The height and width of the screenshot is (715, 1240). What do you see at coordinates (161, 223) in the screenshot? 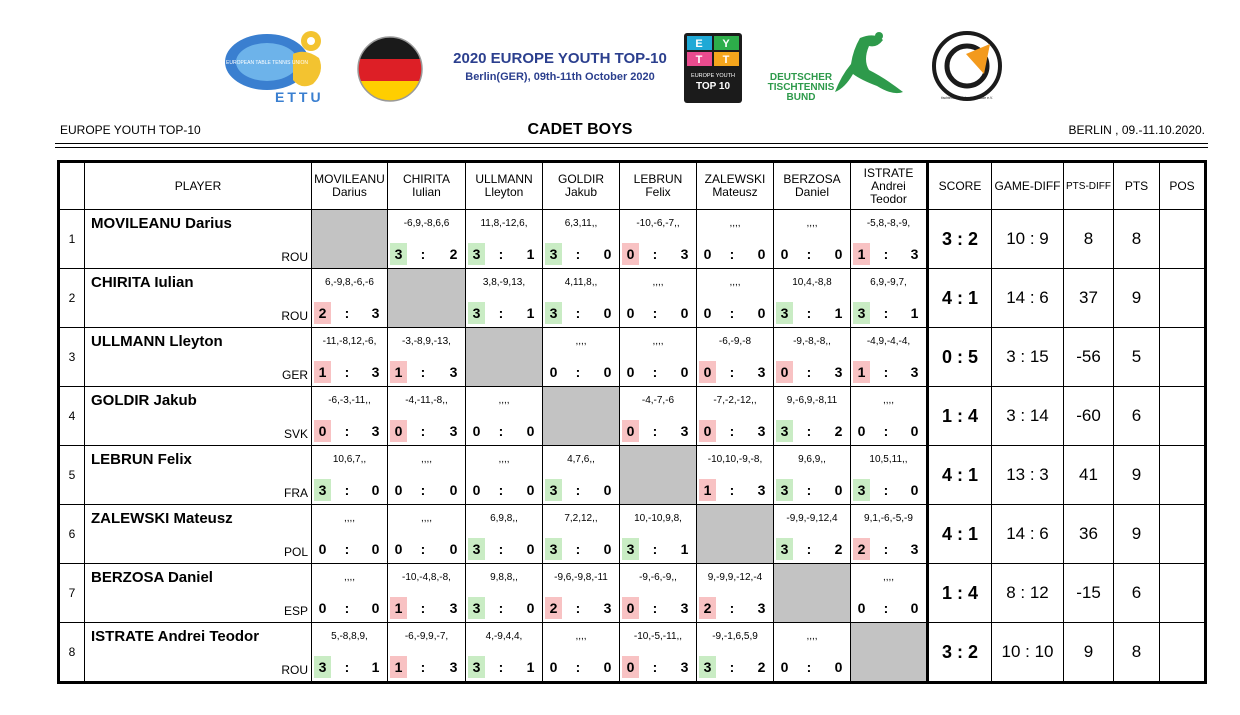
I see `player-name: MOVILEANU Darius` at bounding box center [161, 223].